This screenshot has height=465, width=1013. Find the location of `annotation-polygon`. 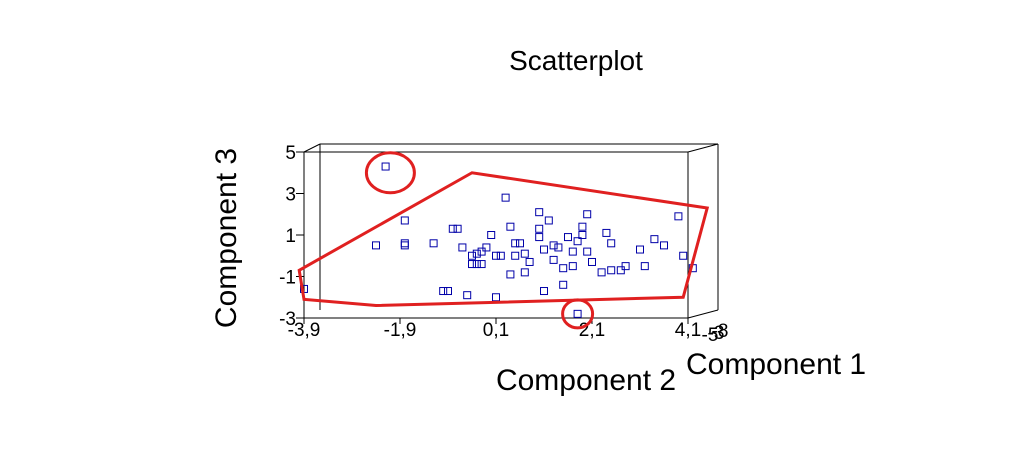

annotation-polygon is located at coordinates (503, 239).